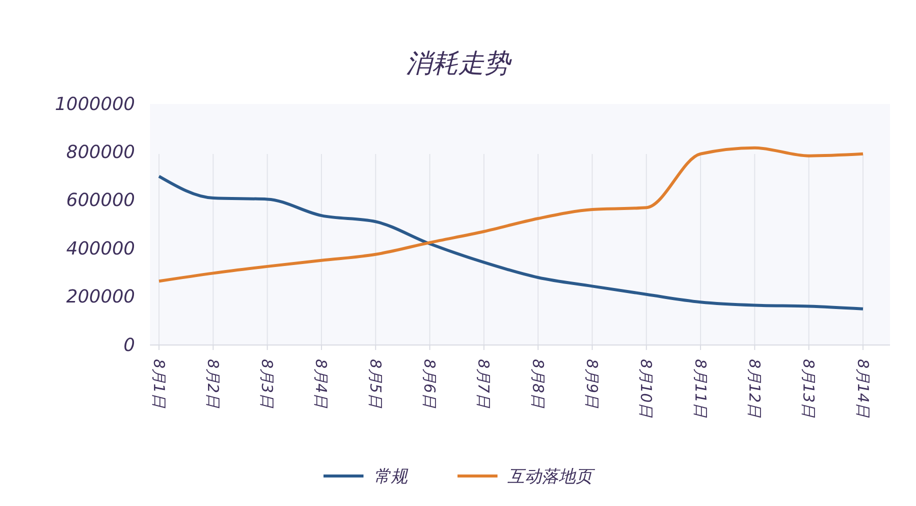  I want to click on y-tick-label: 800000, so click(100, 152).